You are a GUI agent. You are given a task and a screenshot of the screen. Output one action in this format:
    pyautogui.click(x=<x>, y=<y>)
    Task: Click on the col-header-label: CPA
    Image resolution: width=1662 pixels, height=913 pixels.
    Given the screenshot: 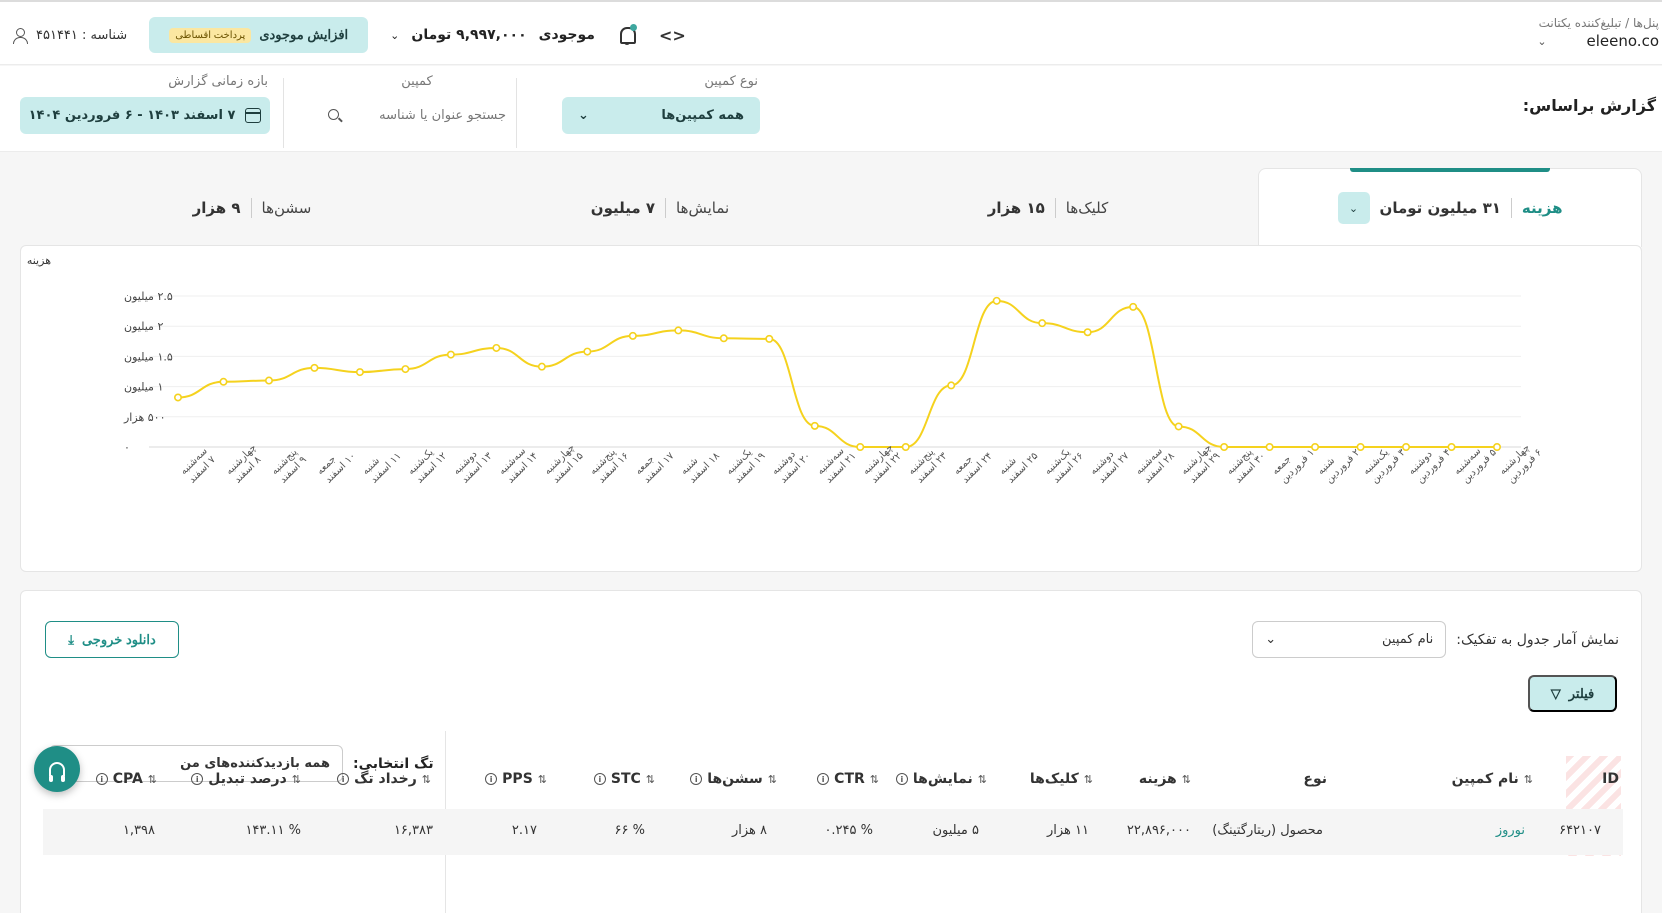 What is the action you would take?
    pyautogui.click(x=127, y=779)
    